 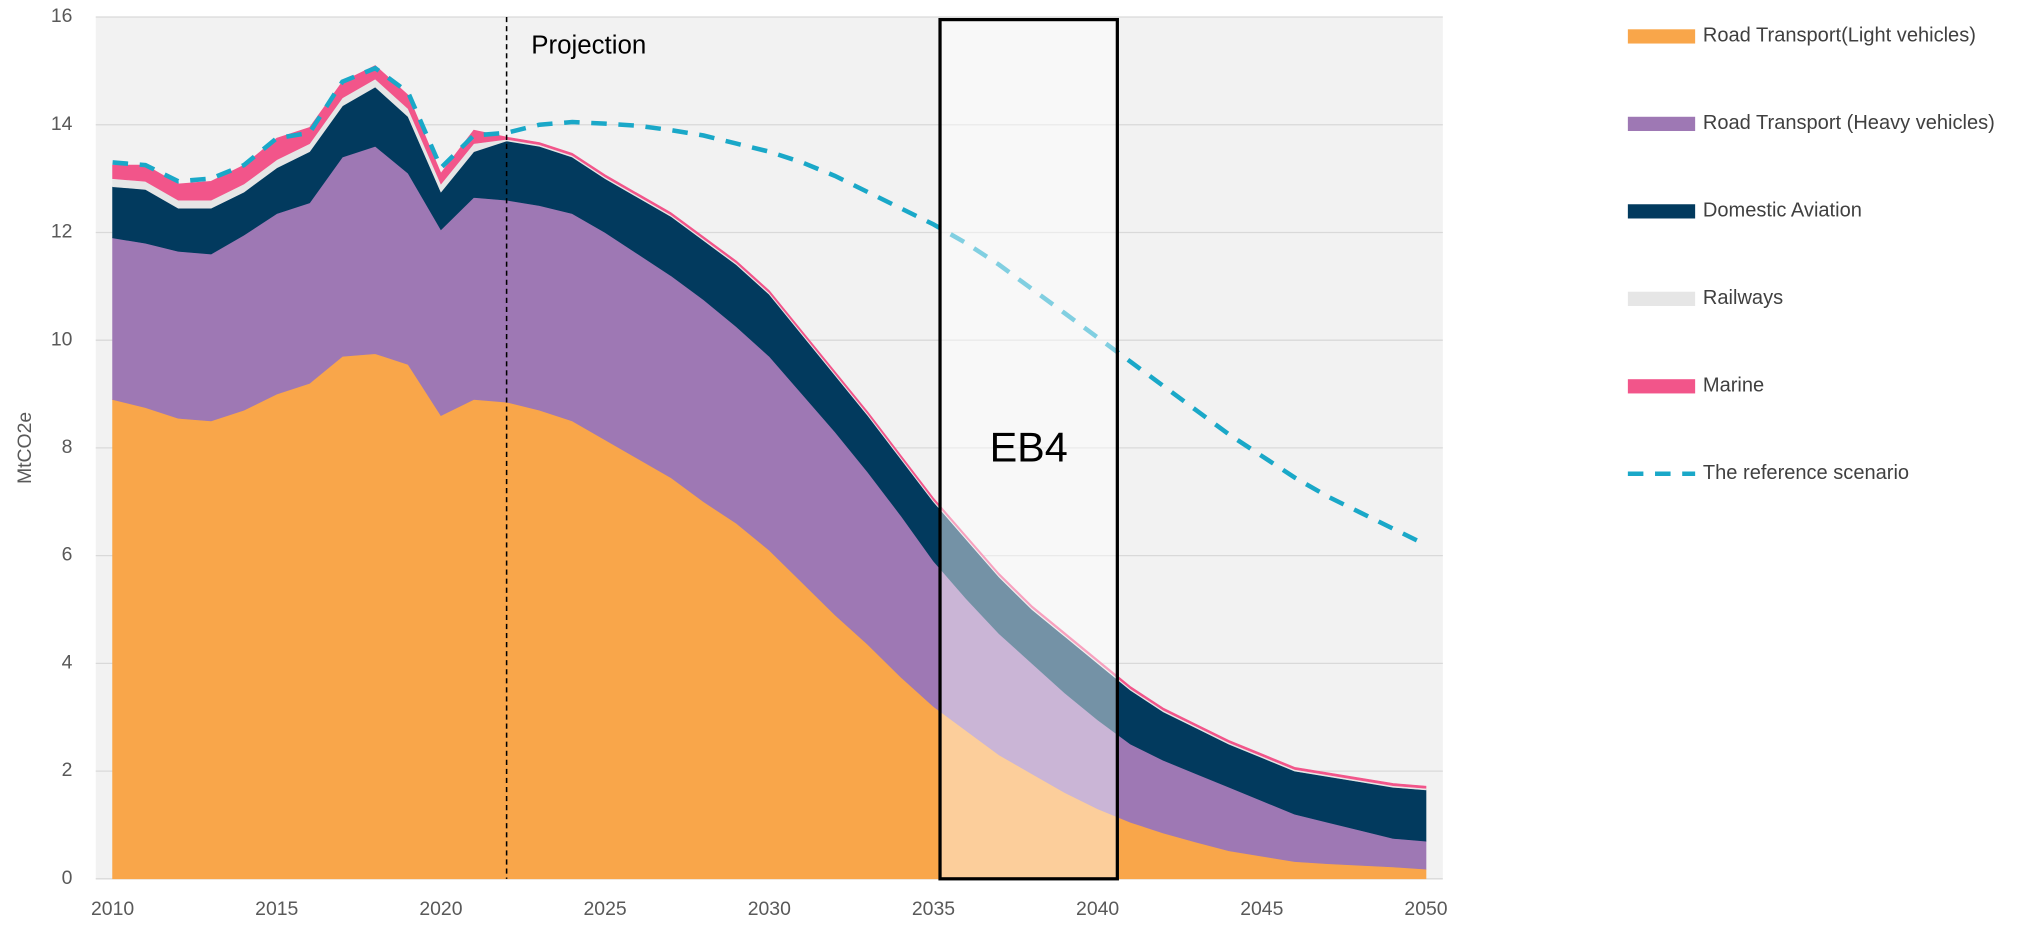 What do you see at coordinates (276, 909) in the screenshot?
I see `x-tick-label: 2015` at bounding box center [276, 909].